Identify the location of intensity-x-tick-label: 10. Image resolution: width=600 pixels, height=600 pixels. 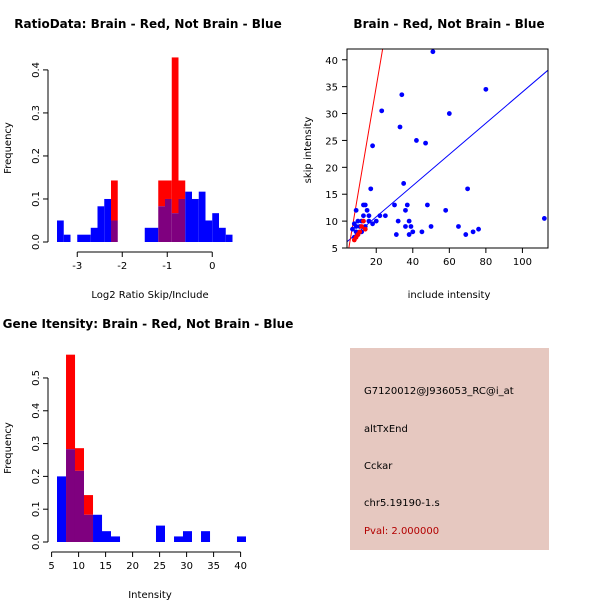
(78, 566).